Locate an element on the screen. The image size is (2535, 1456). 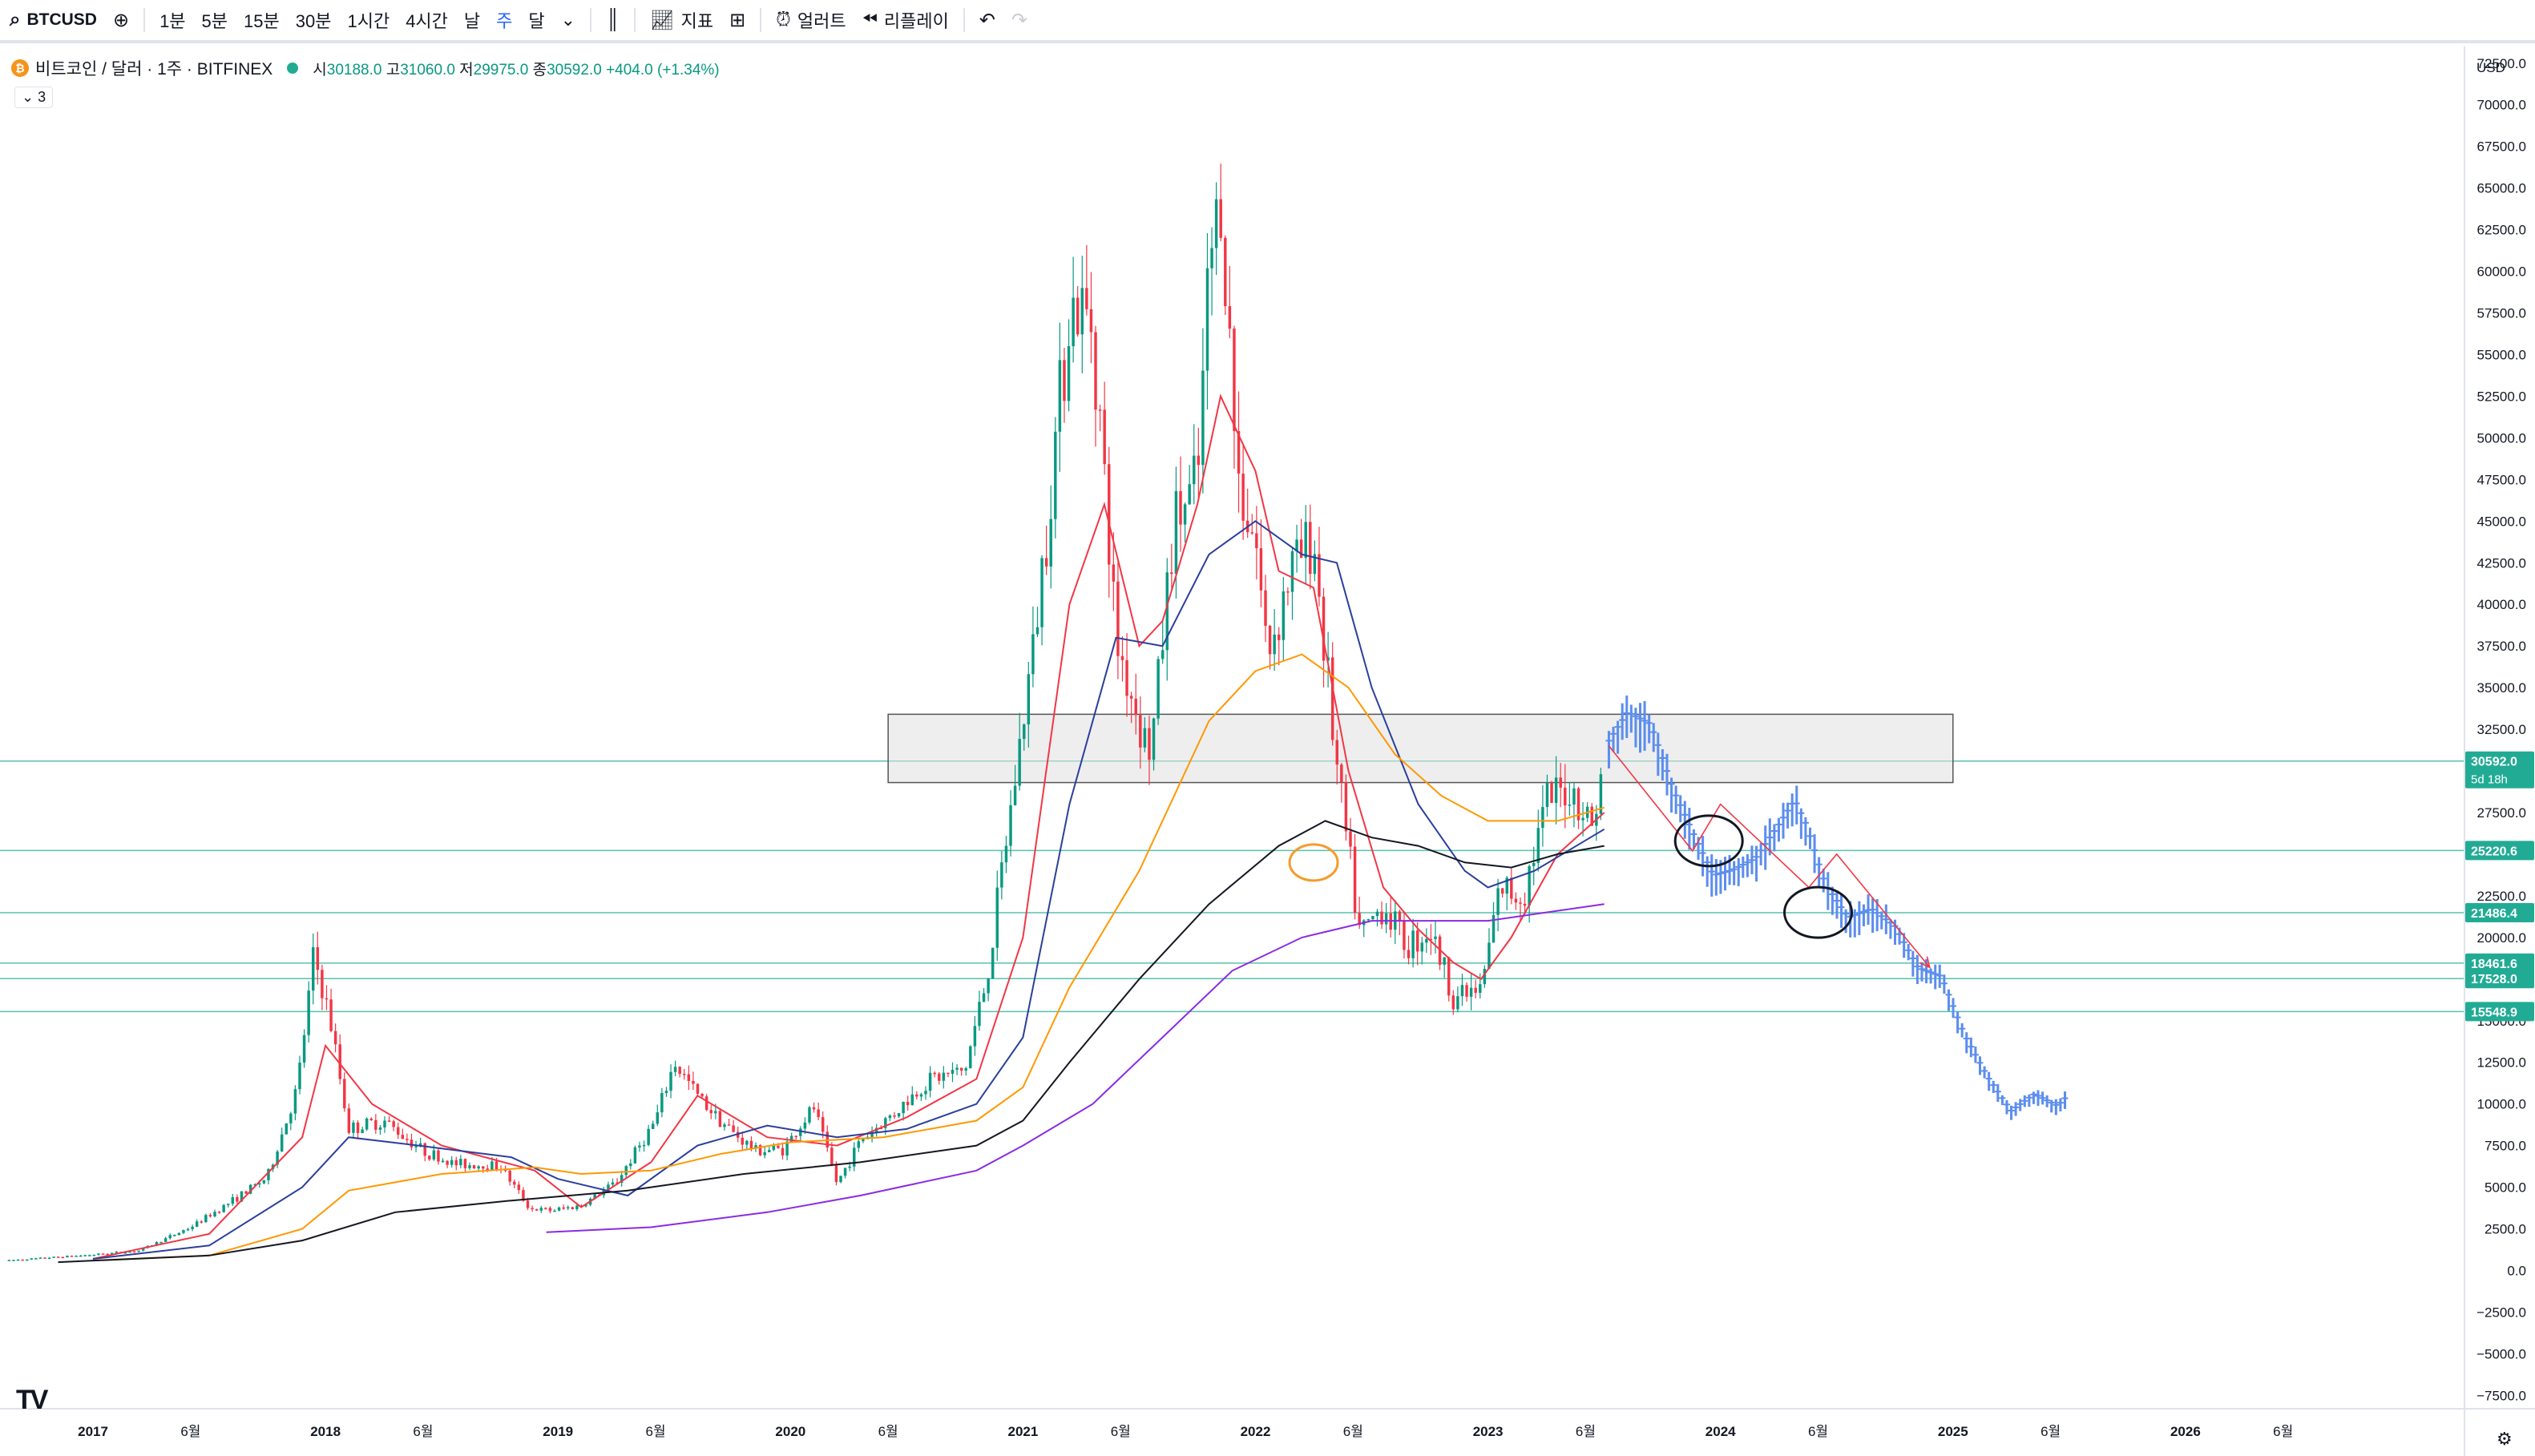
resistance-box is located at coordinates (1421, 749).